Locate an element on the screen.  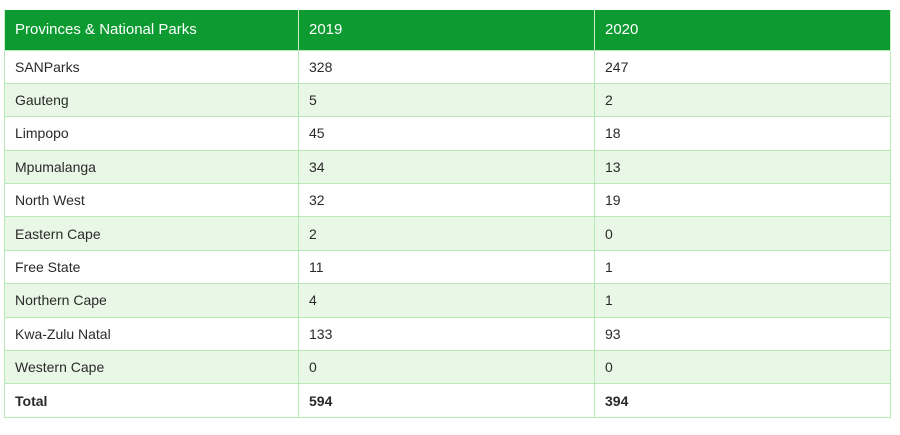
value-2019: 45 is located at coordinates (446, 133).